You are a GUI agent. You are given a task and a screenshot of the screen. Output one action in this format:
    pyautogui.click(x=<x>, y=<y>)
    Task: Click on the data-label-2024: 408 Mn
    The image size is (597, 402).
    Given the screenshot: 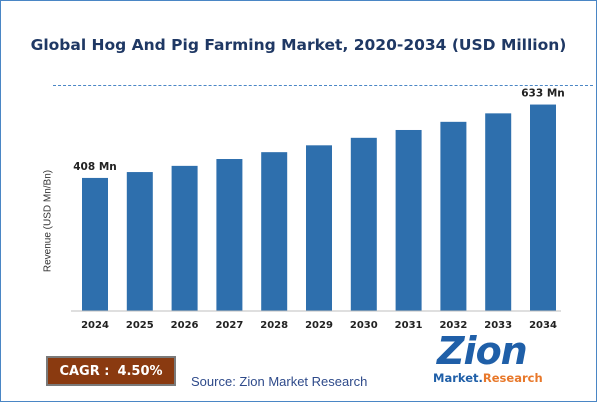 What is the action you would take?
    pyautogui.click(x=95, y=167)
    